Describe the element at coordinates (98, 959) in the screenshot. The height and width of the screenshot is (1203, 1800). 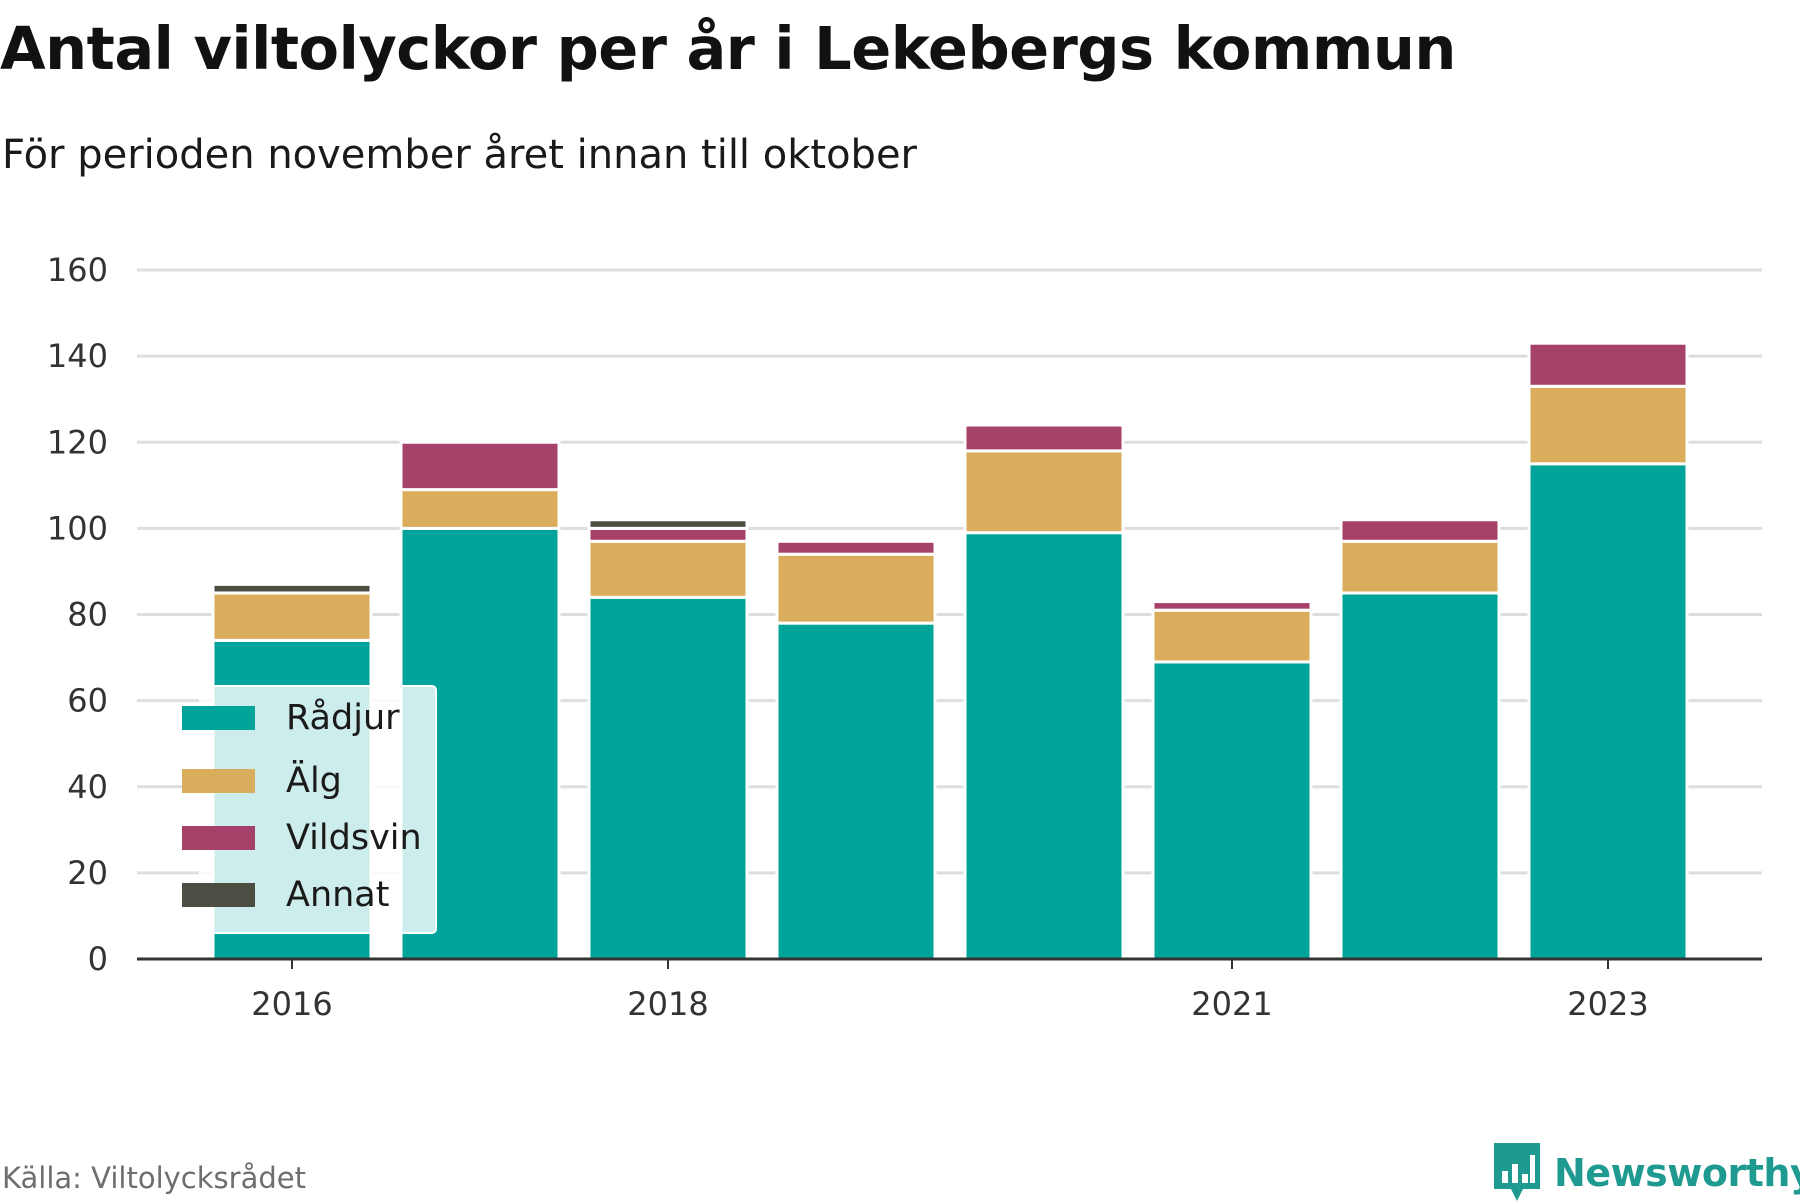
I see `y-tick-label: 0` at that location.